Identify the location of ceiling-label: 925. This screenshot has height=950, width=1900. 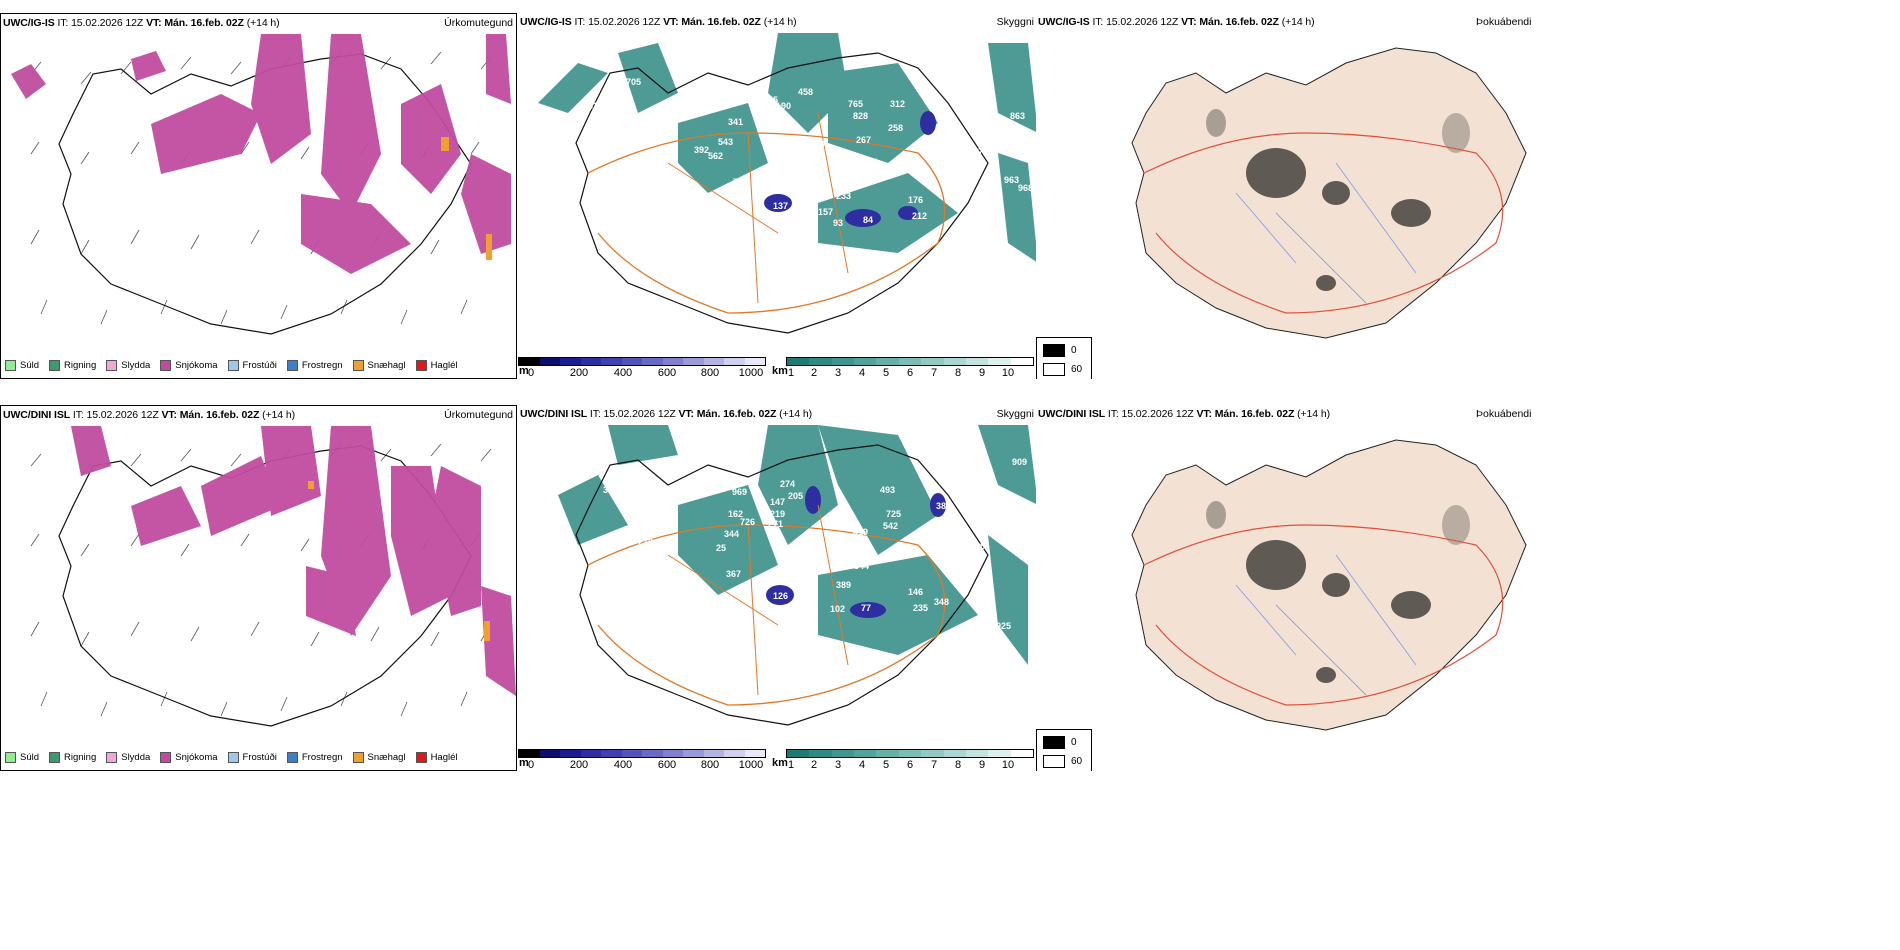
(1003, 626).